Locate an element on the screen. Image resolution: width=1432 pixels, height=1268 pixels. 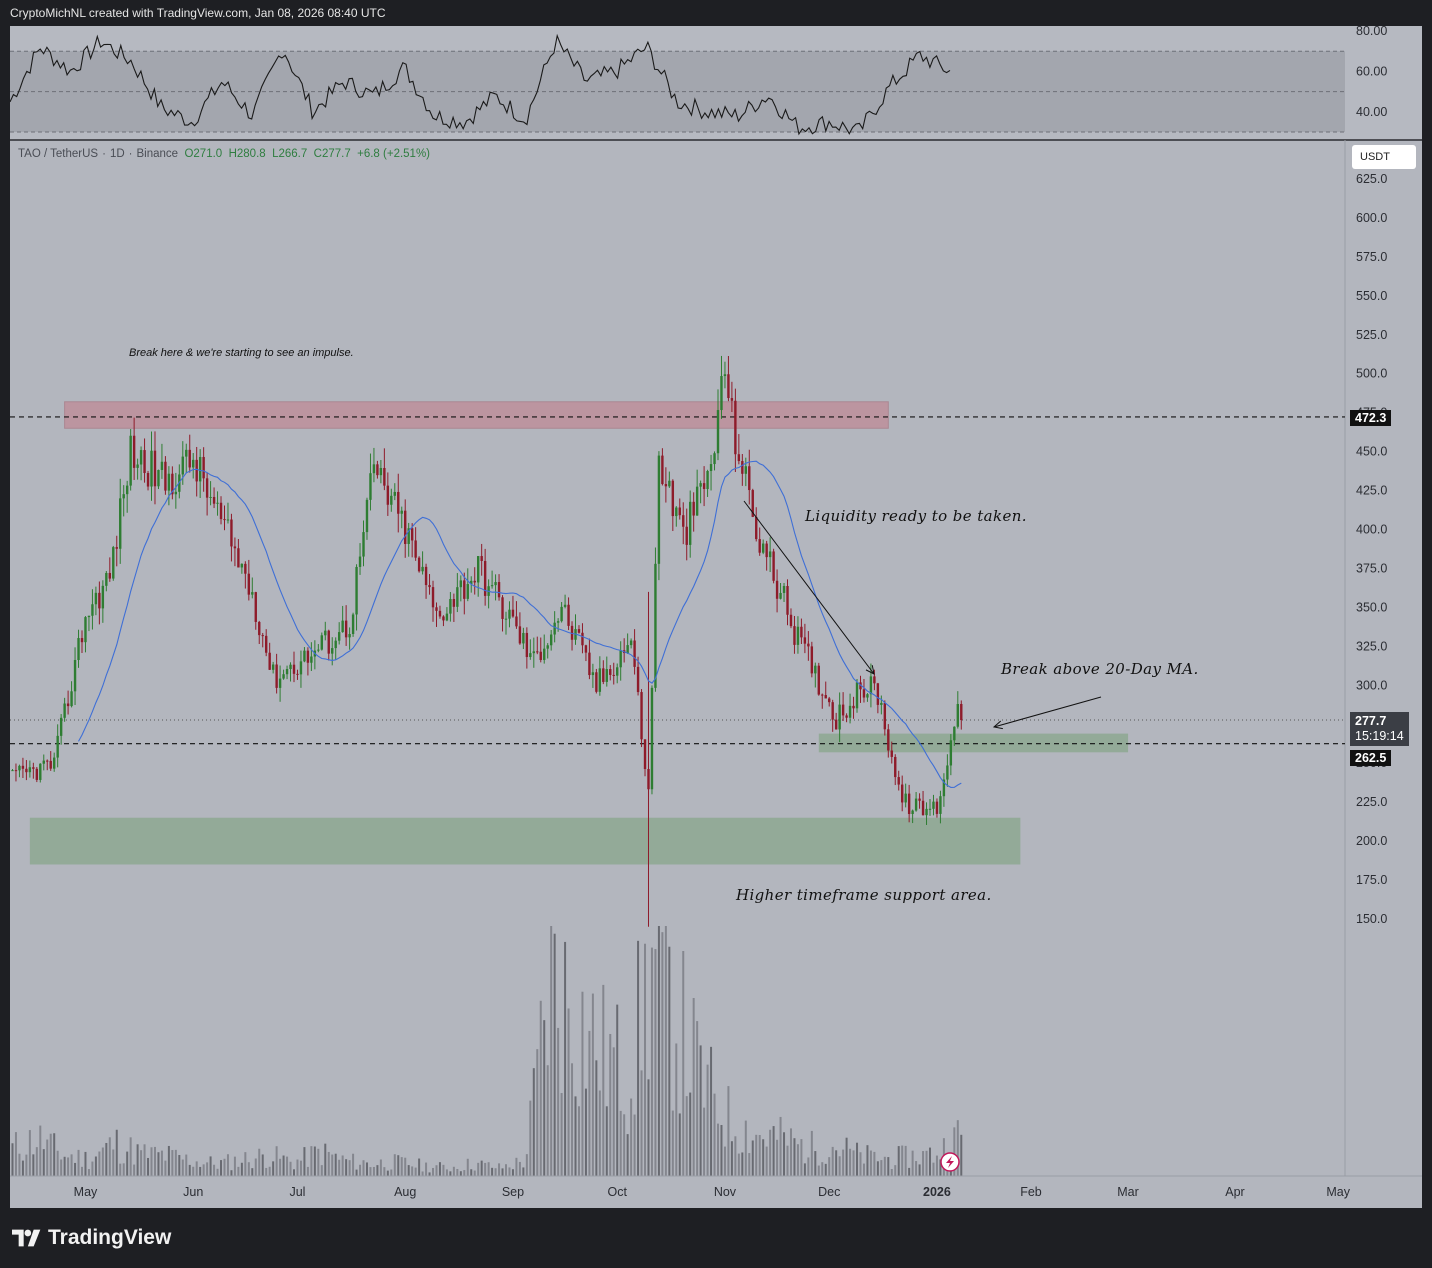
tradingview-logo: TradingView is located at coordinates (91, 1238).